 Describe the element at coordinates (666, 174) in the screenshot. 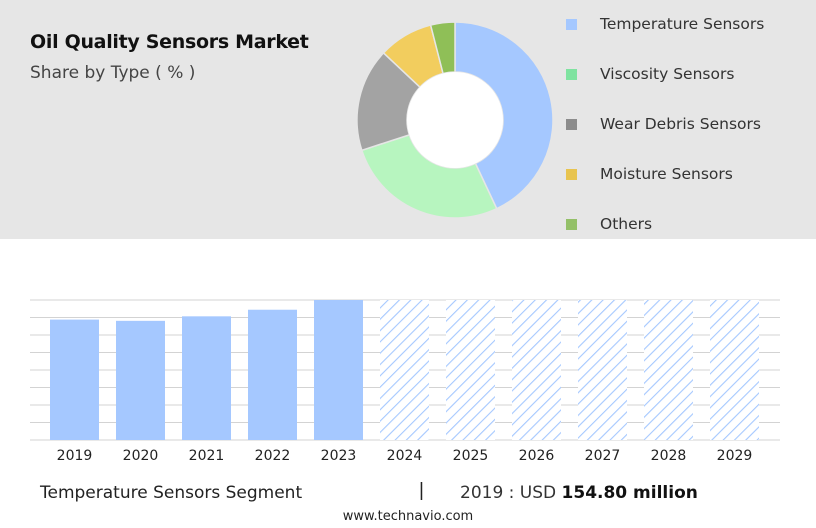

I see `legend-label: Moisture Sensors` at that location.